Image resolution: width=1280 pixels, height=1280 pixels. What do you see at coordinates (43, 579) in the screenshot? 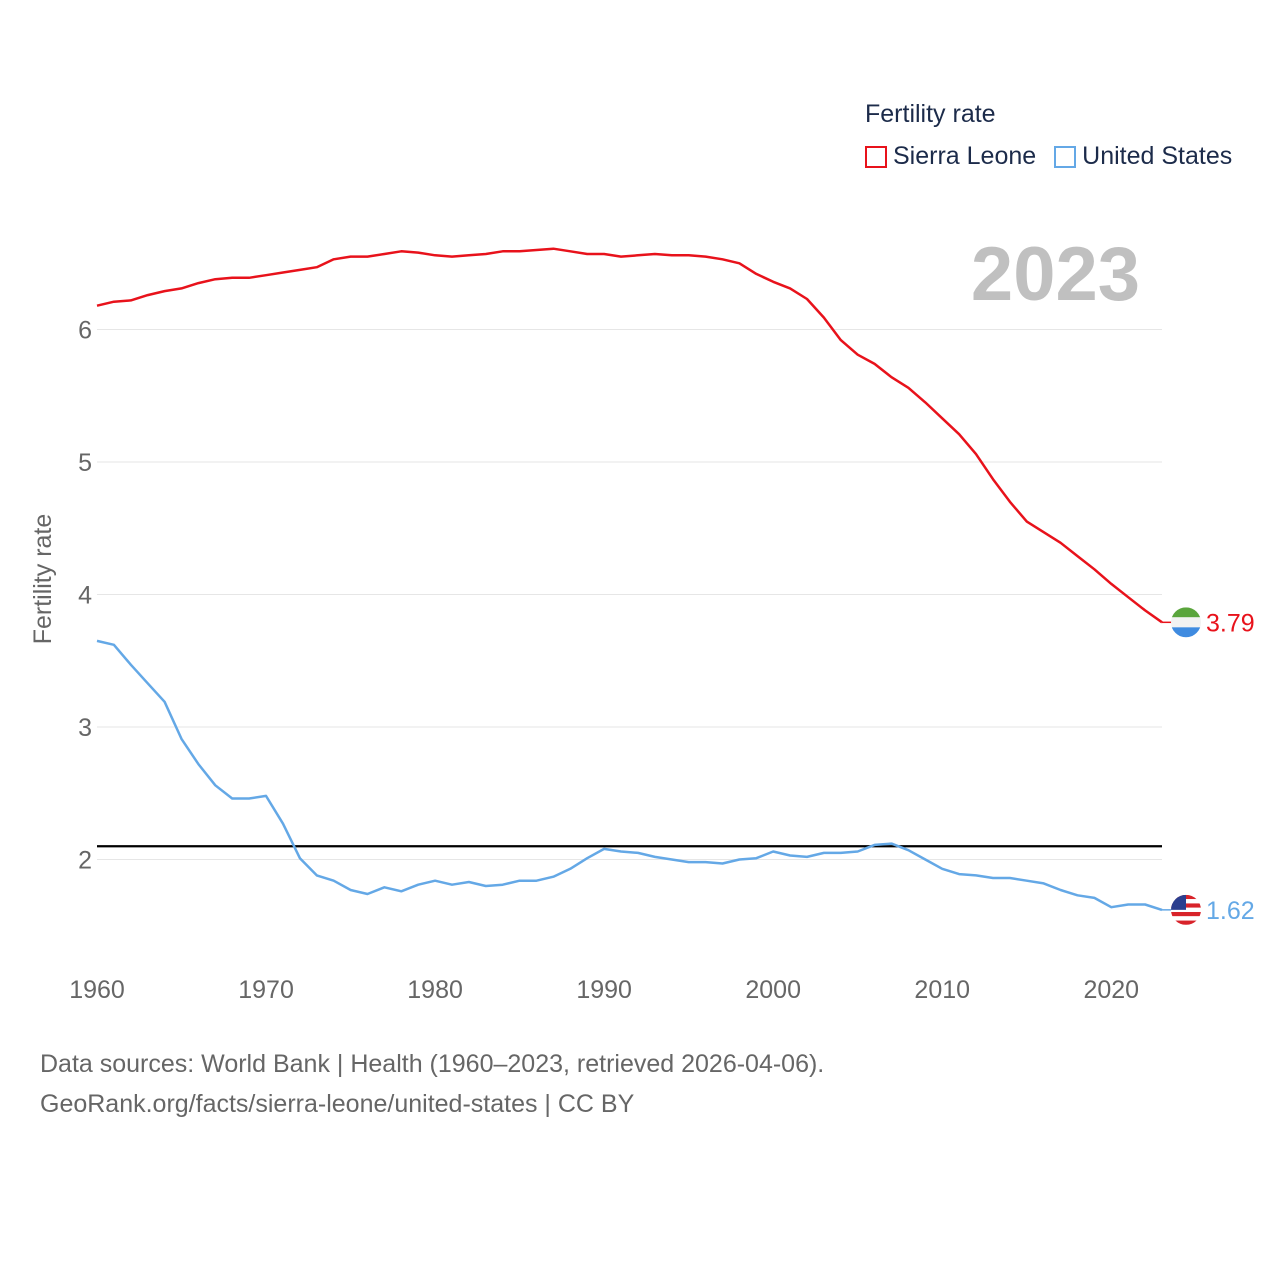
I see `y-axis-label: Fertility rate` at bounding box center [43, 579].